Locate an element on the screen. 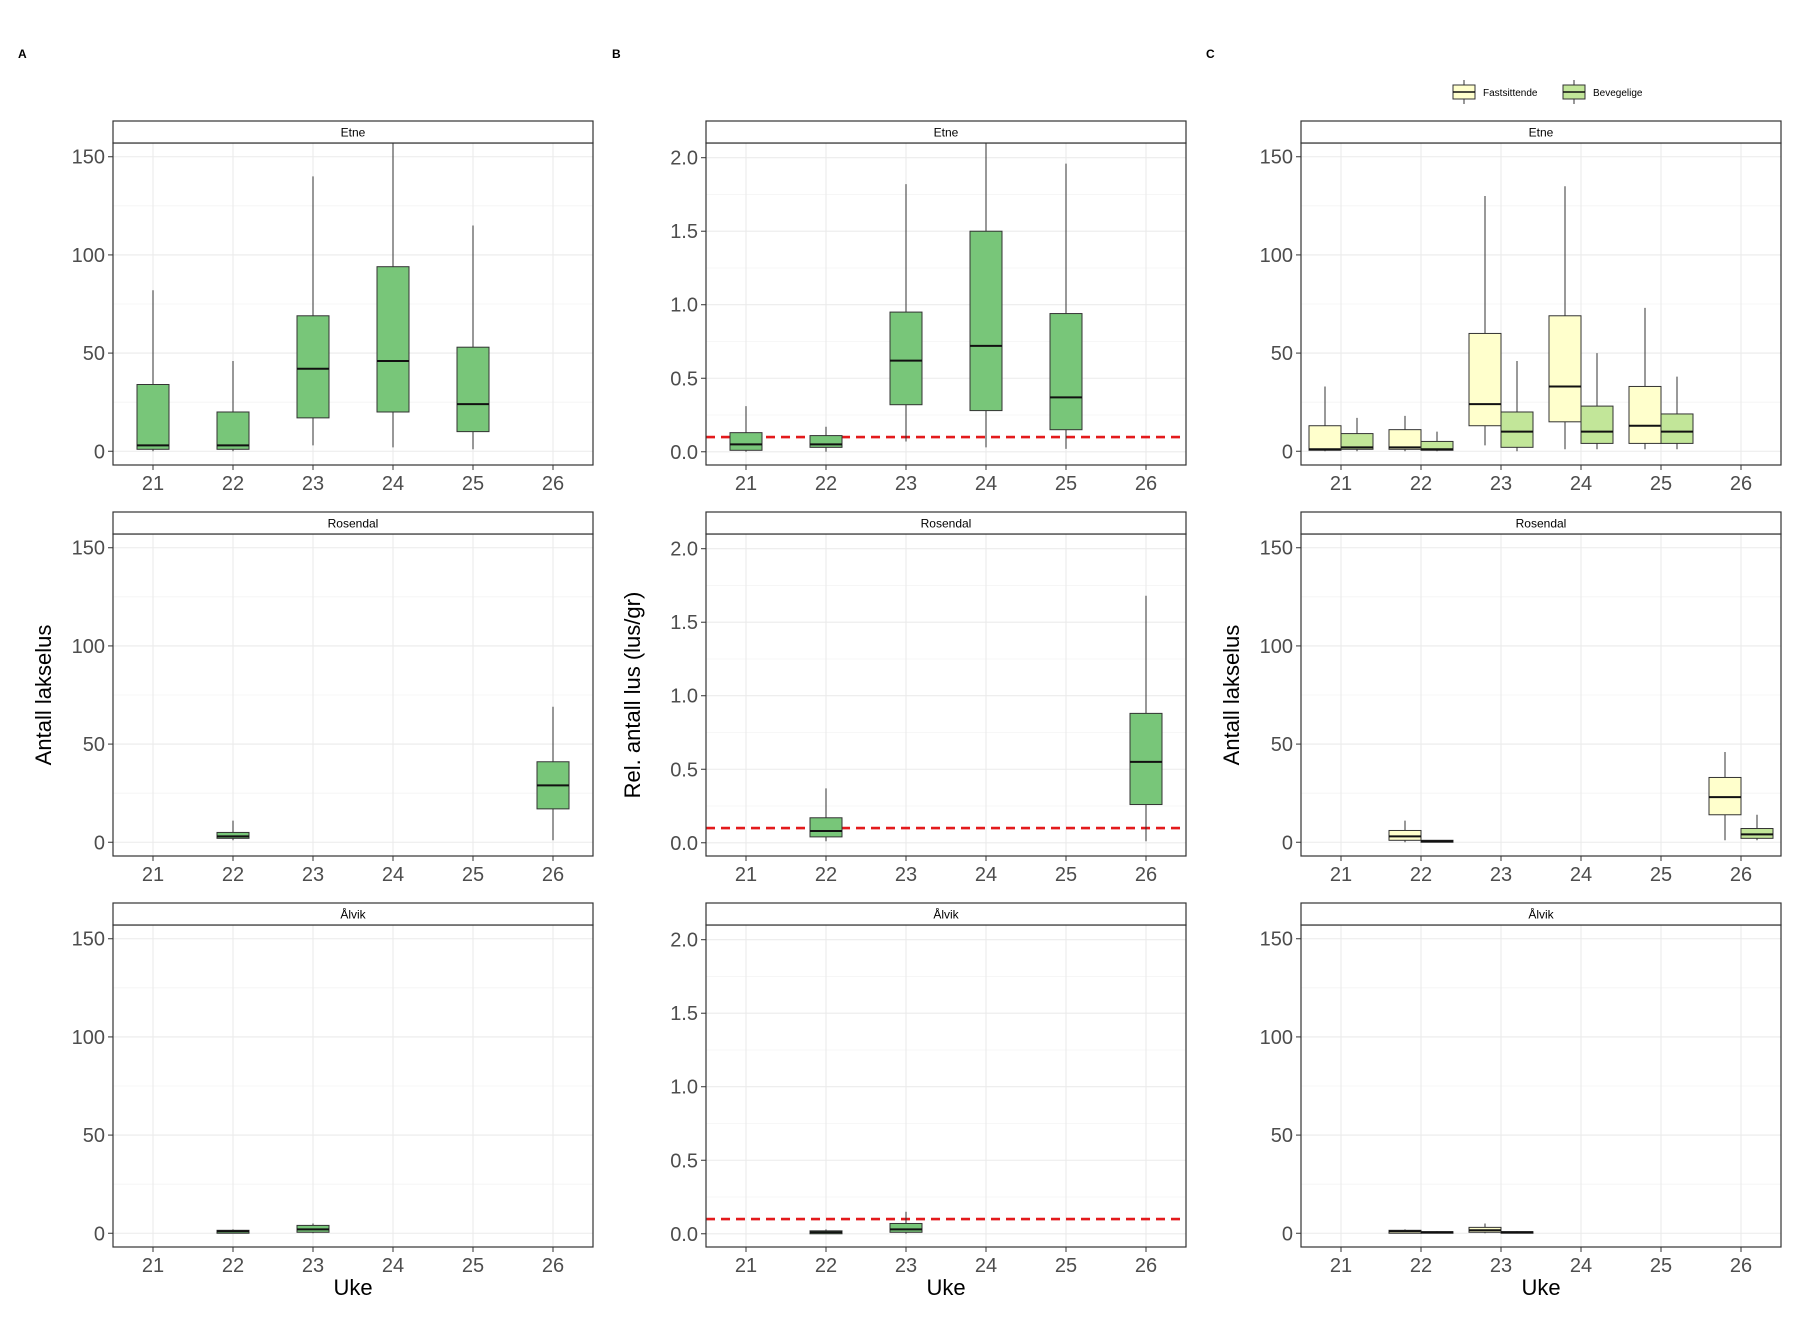  facet-strip-label: Rosendal is located at coordinates (1541, 524).